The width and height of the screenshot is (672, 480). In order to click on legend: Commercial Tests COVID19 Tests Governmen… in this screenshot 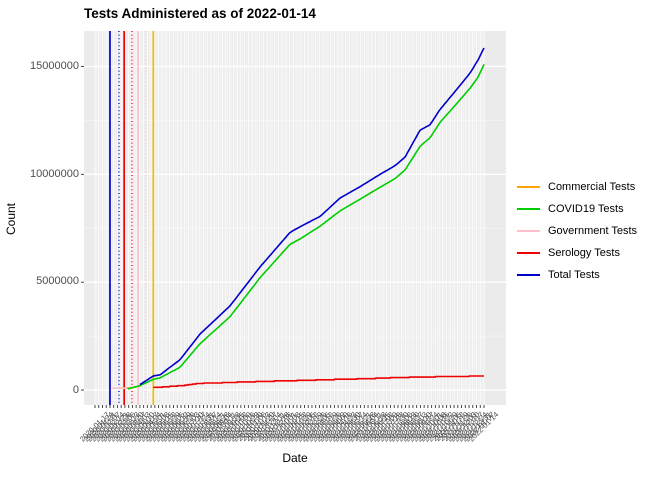, I will do `click(577, 231)`.